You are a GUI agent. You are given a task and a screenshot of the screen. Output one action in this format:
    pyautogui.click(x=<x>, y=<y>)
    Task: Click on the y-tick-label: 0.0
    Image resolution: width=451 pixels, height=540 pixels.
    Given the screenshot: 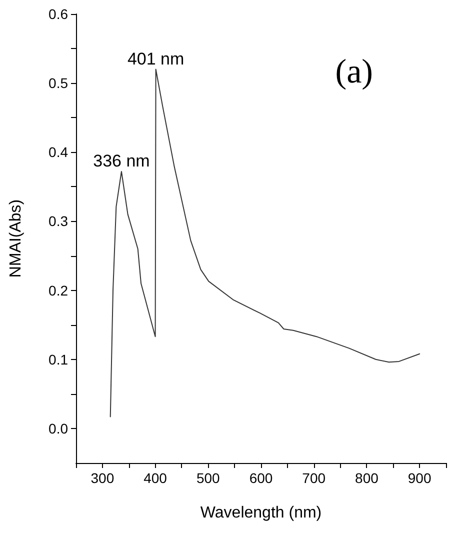 What is the action you would take?
    pyautogui.click(x=58, y=428)
    